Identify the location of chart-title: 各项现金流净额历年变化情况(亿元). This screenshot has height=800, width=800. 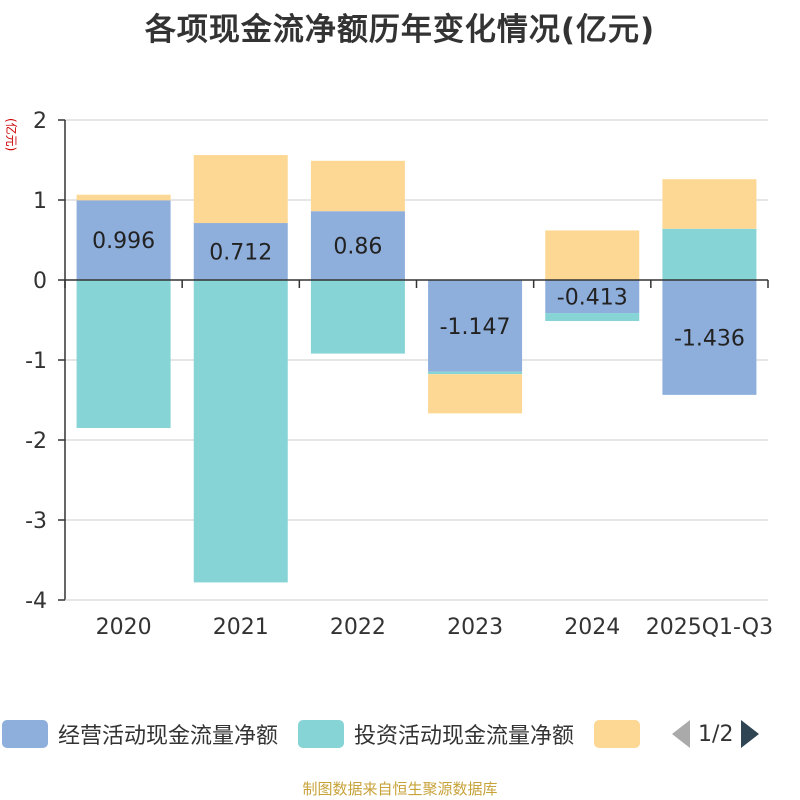
(400, 30).